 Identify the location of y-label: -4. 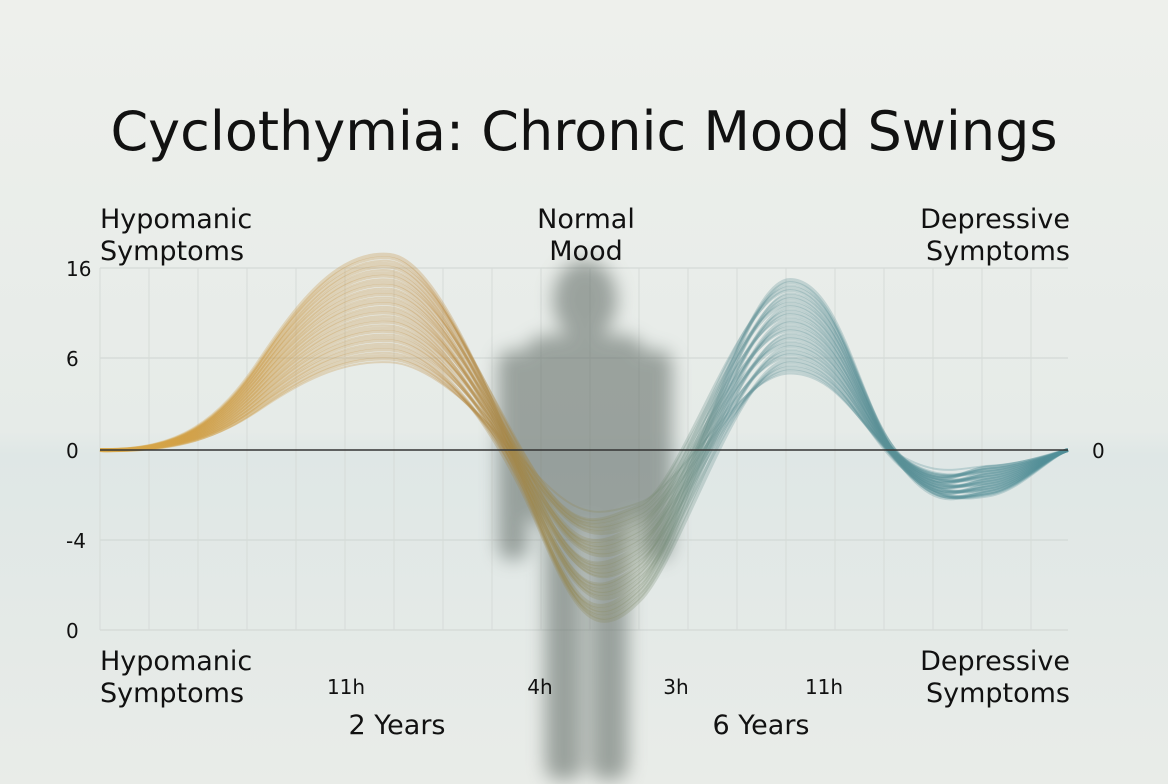
(76, 541).